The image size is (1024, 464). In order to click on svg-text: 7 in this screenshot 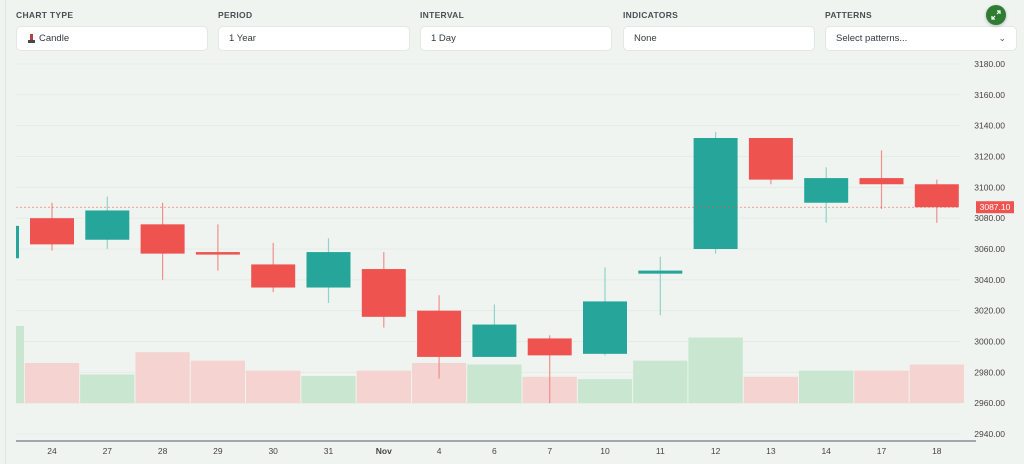, I will do `click(549, 451)`.